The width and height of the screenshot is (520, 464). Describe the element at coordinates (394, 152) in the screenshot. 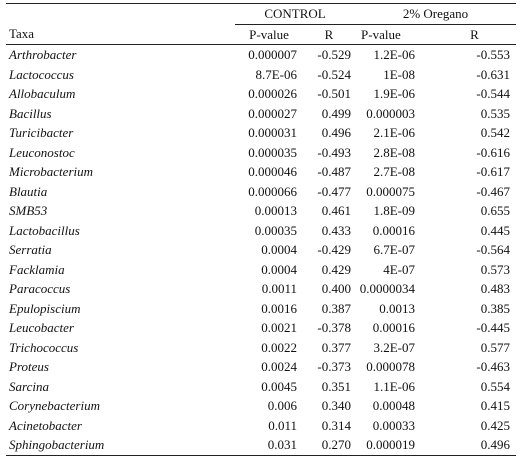

I see `cell-oregano-pvalue: 2.8E-08` at that location.